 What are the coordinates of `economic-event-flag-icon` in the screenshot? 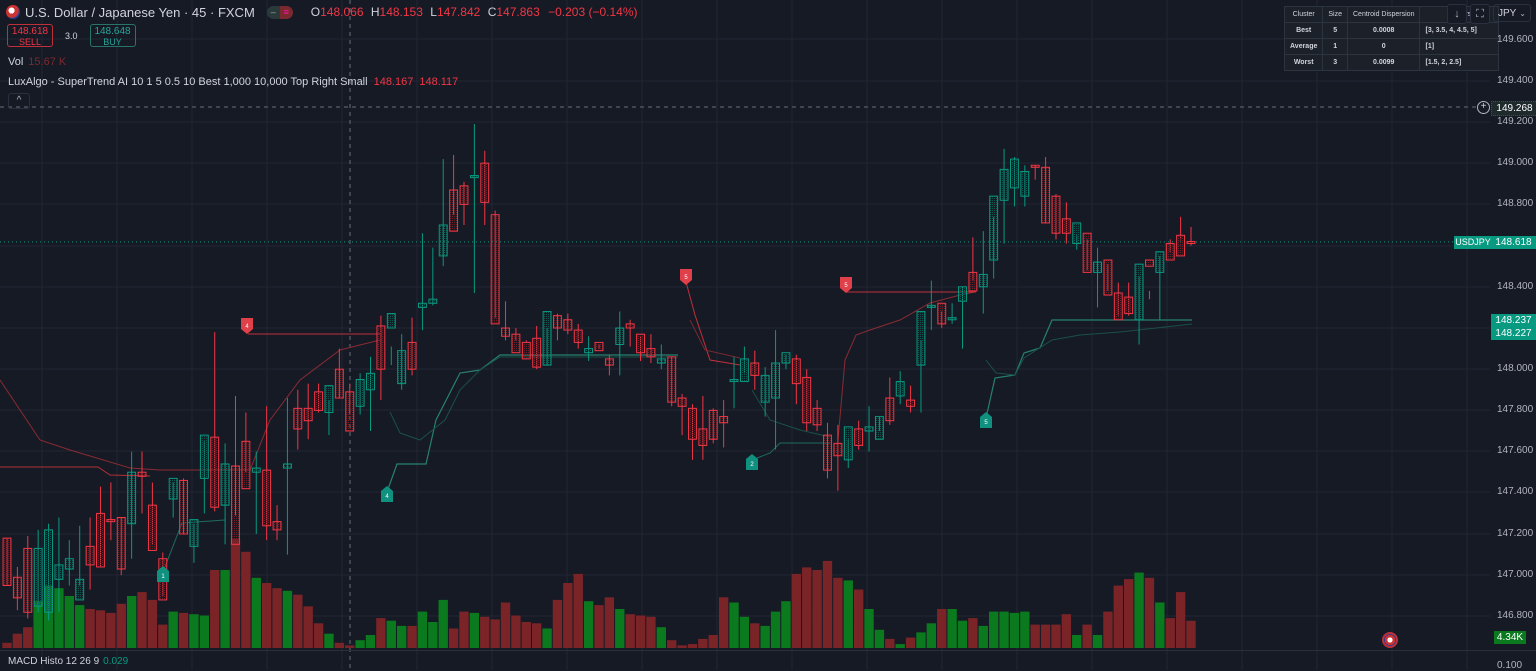 It's located at (1390, 640).